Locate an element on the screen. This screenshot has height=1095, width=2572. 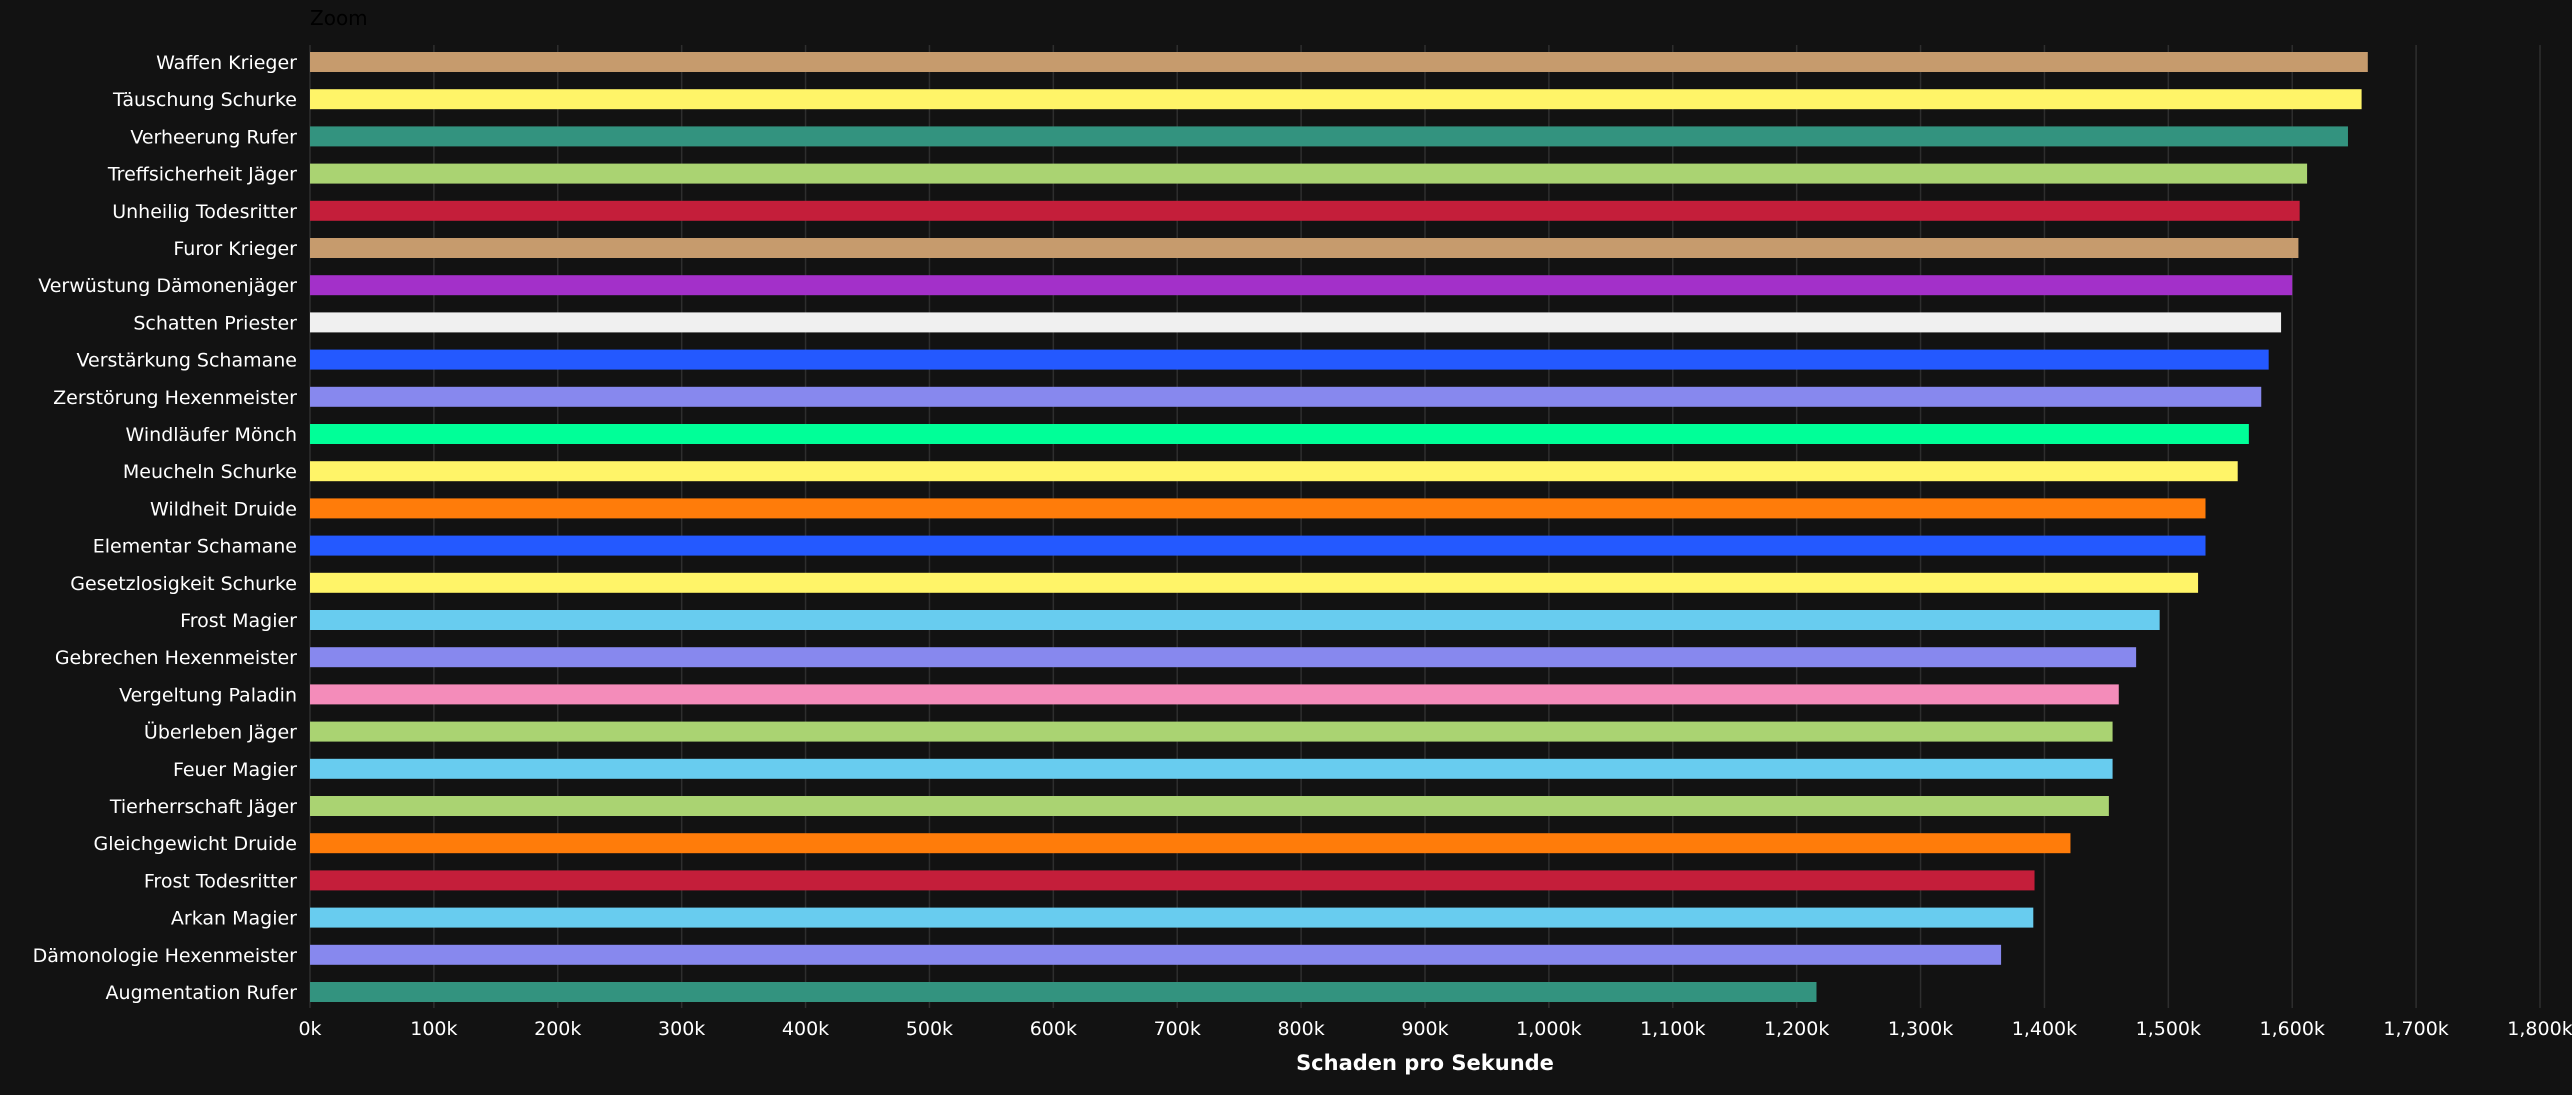
x-tick-label: 400k is located at coordinates (805, 1029).